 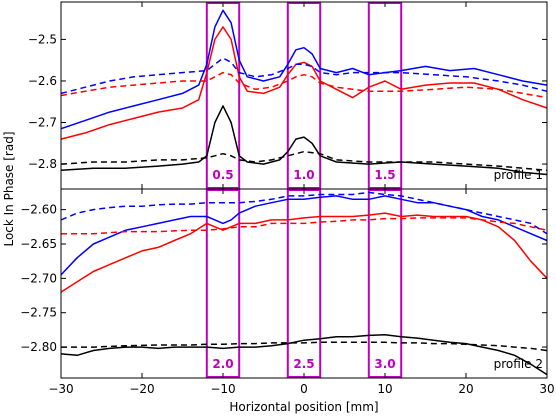 I want to click on x-tick-label: 30, so click(x=546, y=389).